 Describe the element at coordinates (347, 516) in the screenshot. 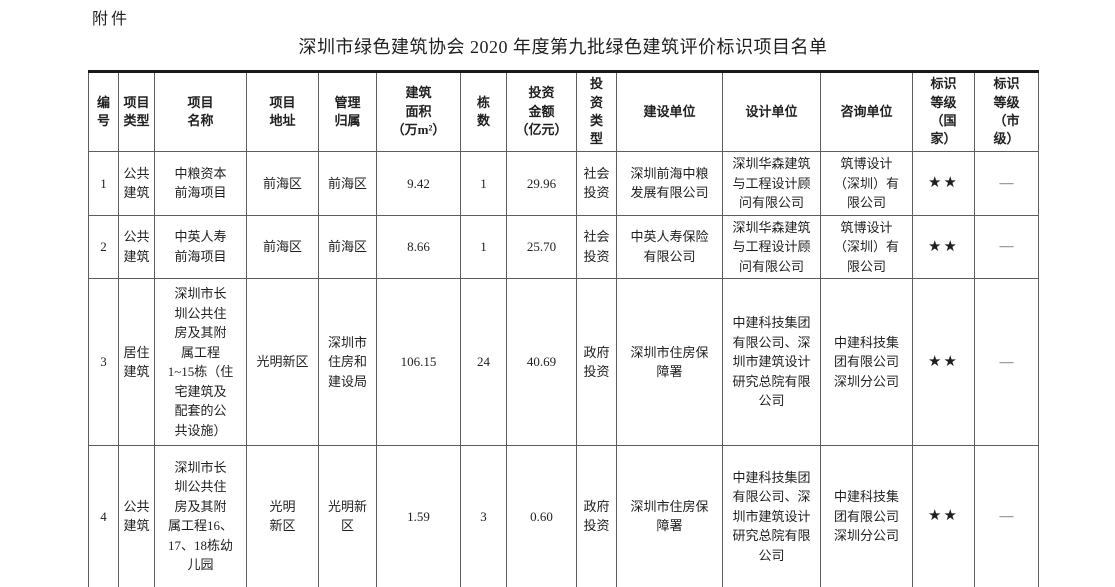

I see `cell-management-affiliation: 光明新 区` at that location.